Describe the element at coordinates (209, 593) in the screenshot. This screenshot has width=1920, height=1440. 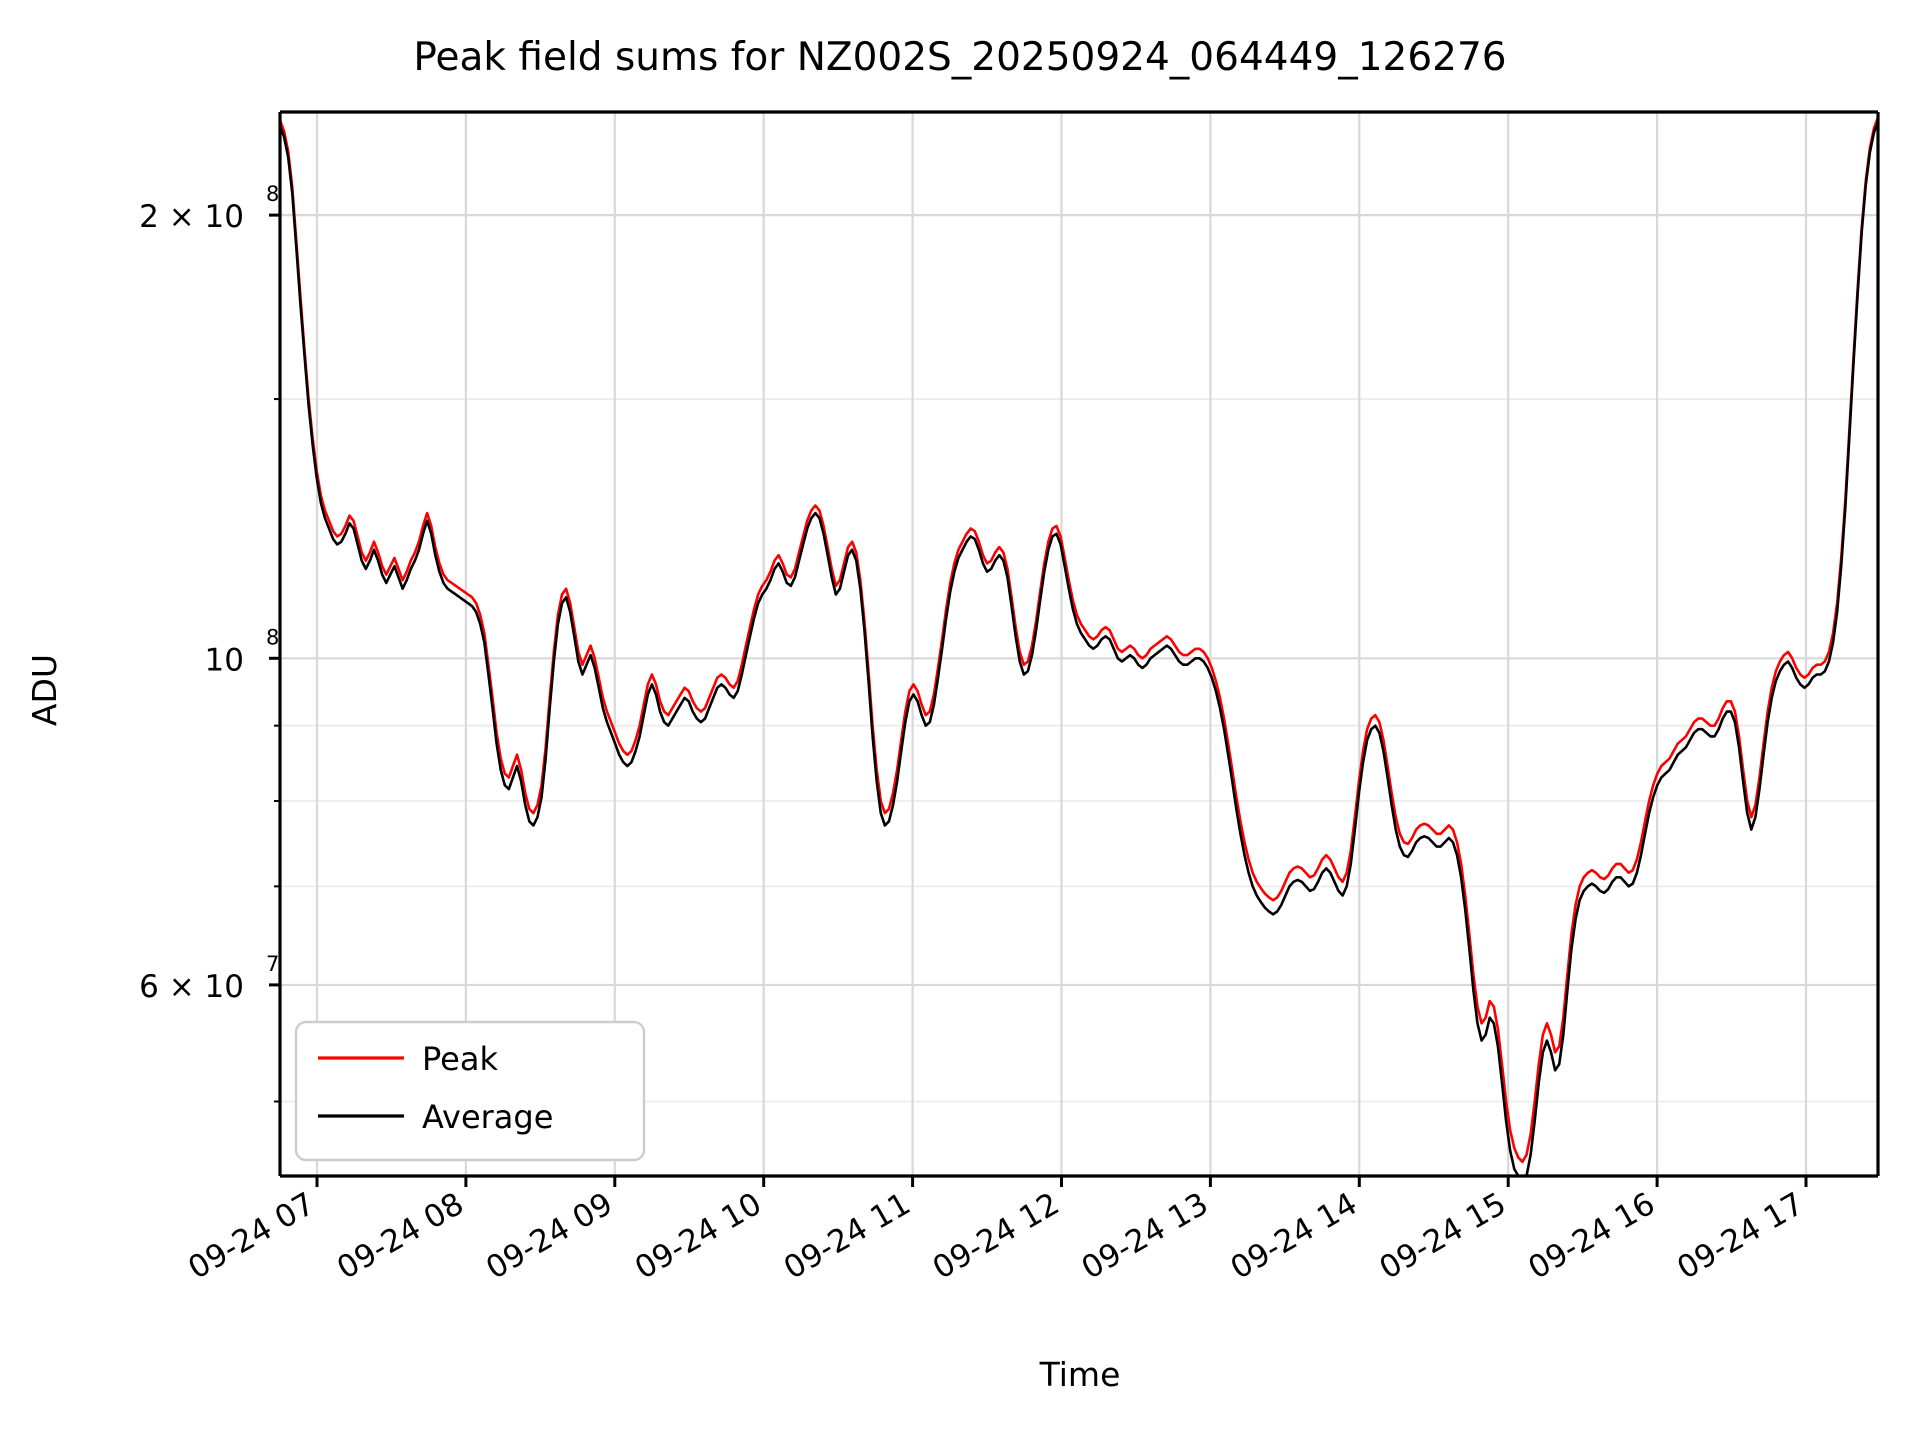
I see `y-tick-labels: 2 × 10 8 10 8 6 × 10 7` at that location.